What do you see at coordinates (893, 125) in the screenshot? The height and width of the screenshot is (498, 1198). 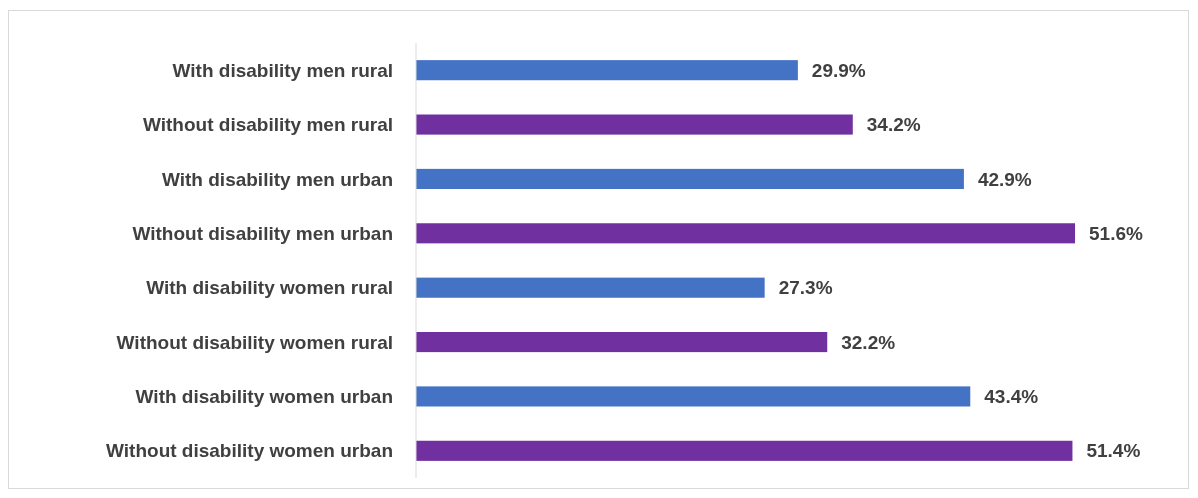 I see `data-label: 34.2%` at bounding box center [893, 125].